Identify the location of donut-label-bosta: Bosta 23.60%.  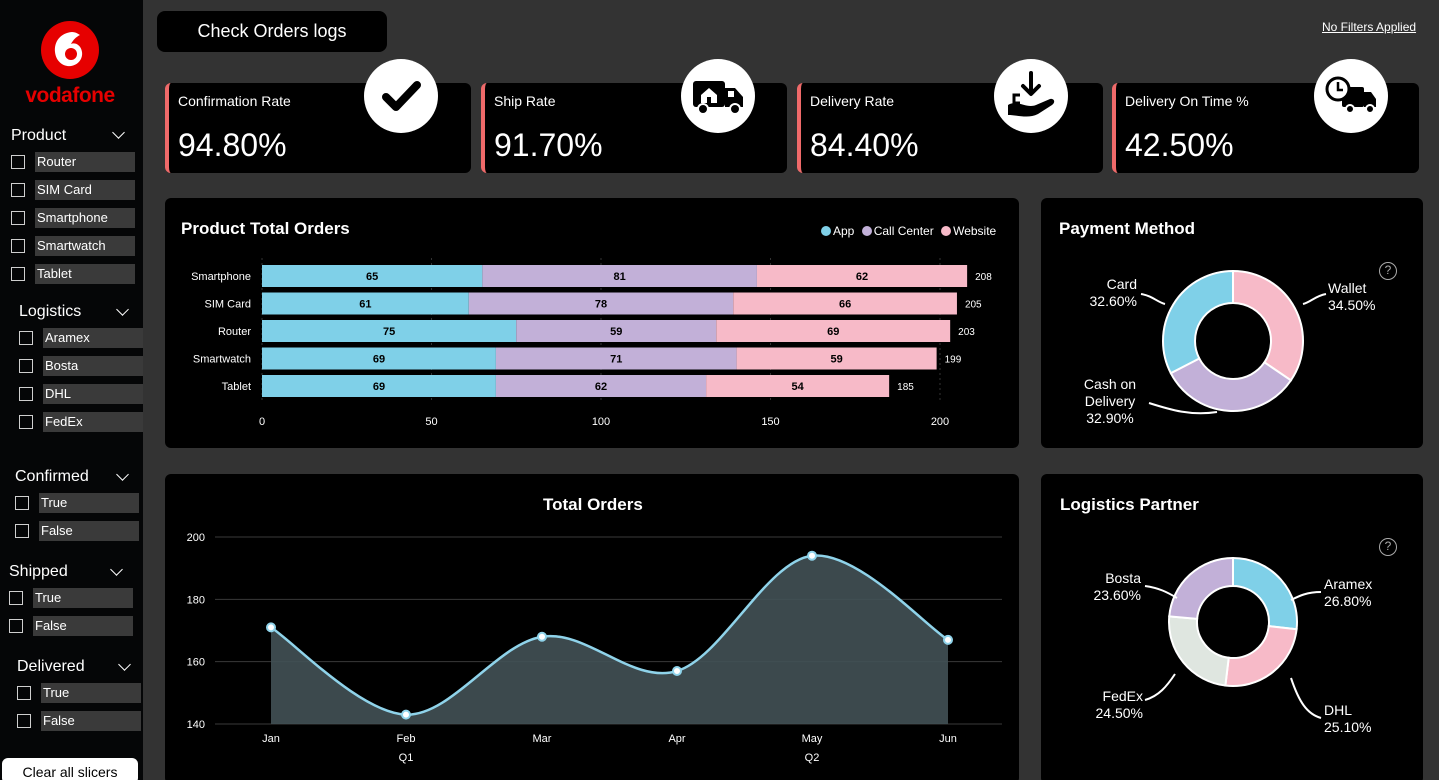
(1117, 586).